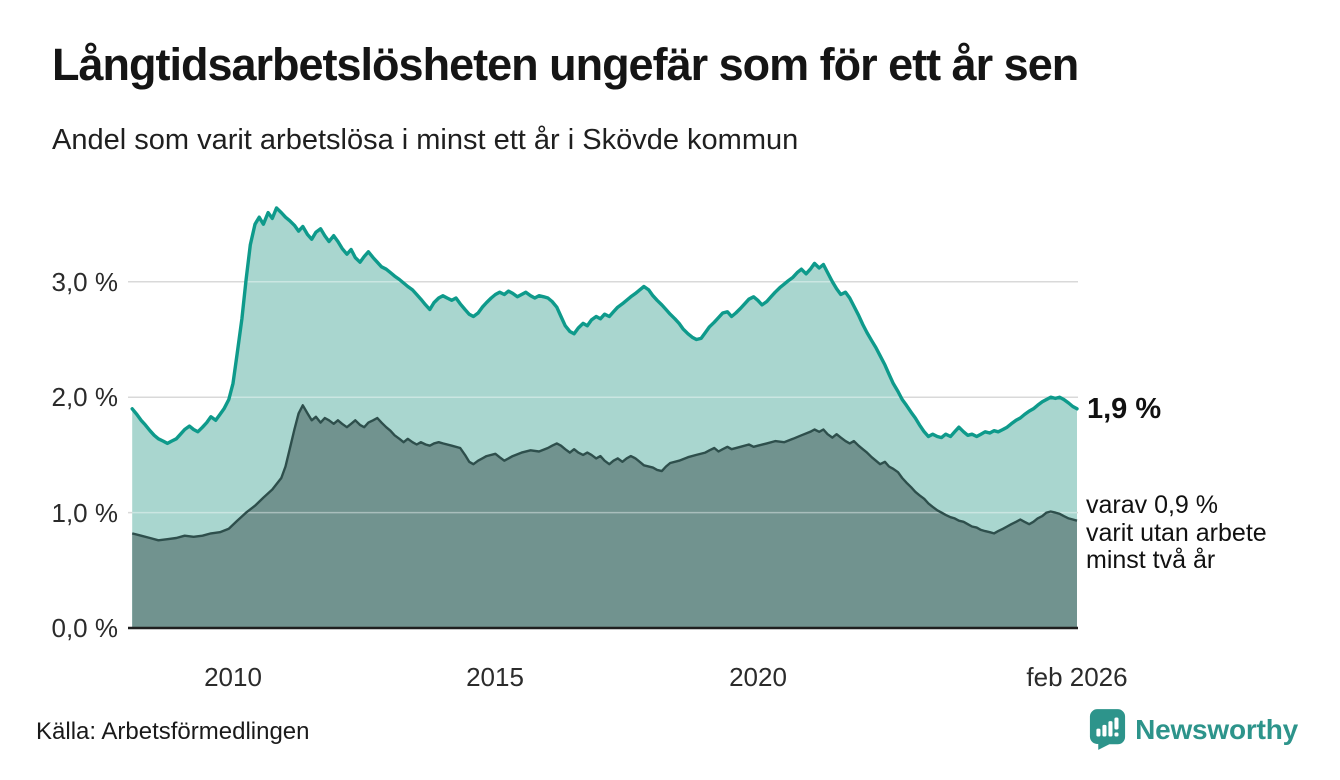 The width and height of the screenshot is (1340, 780). What do you see at coordinates (1151, 560) in the screenshot?
I see `annotation-line-3: minst två år` at bounding box center [1151, 560].